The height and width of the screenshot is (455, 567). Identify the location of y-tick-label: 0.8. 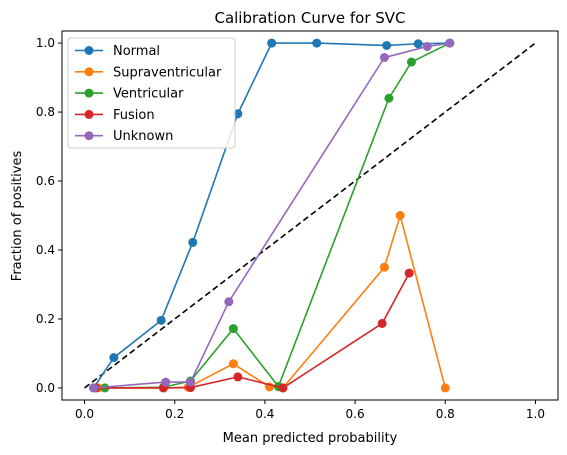
(45, 112).